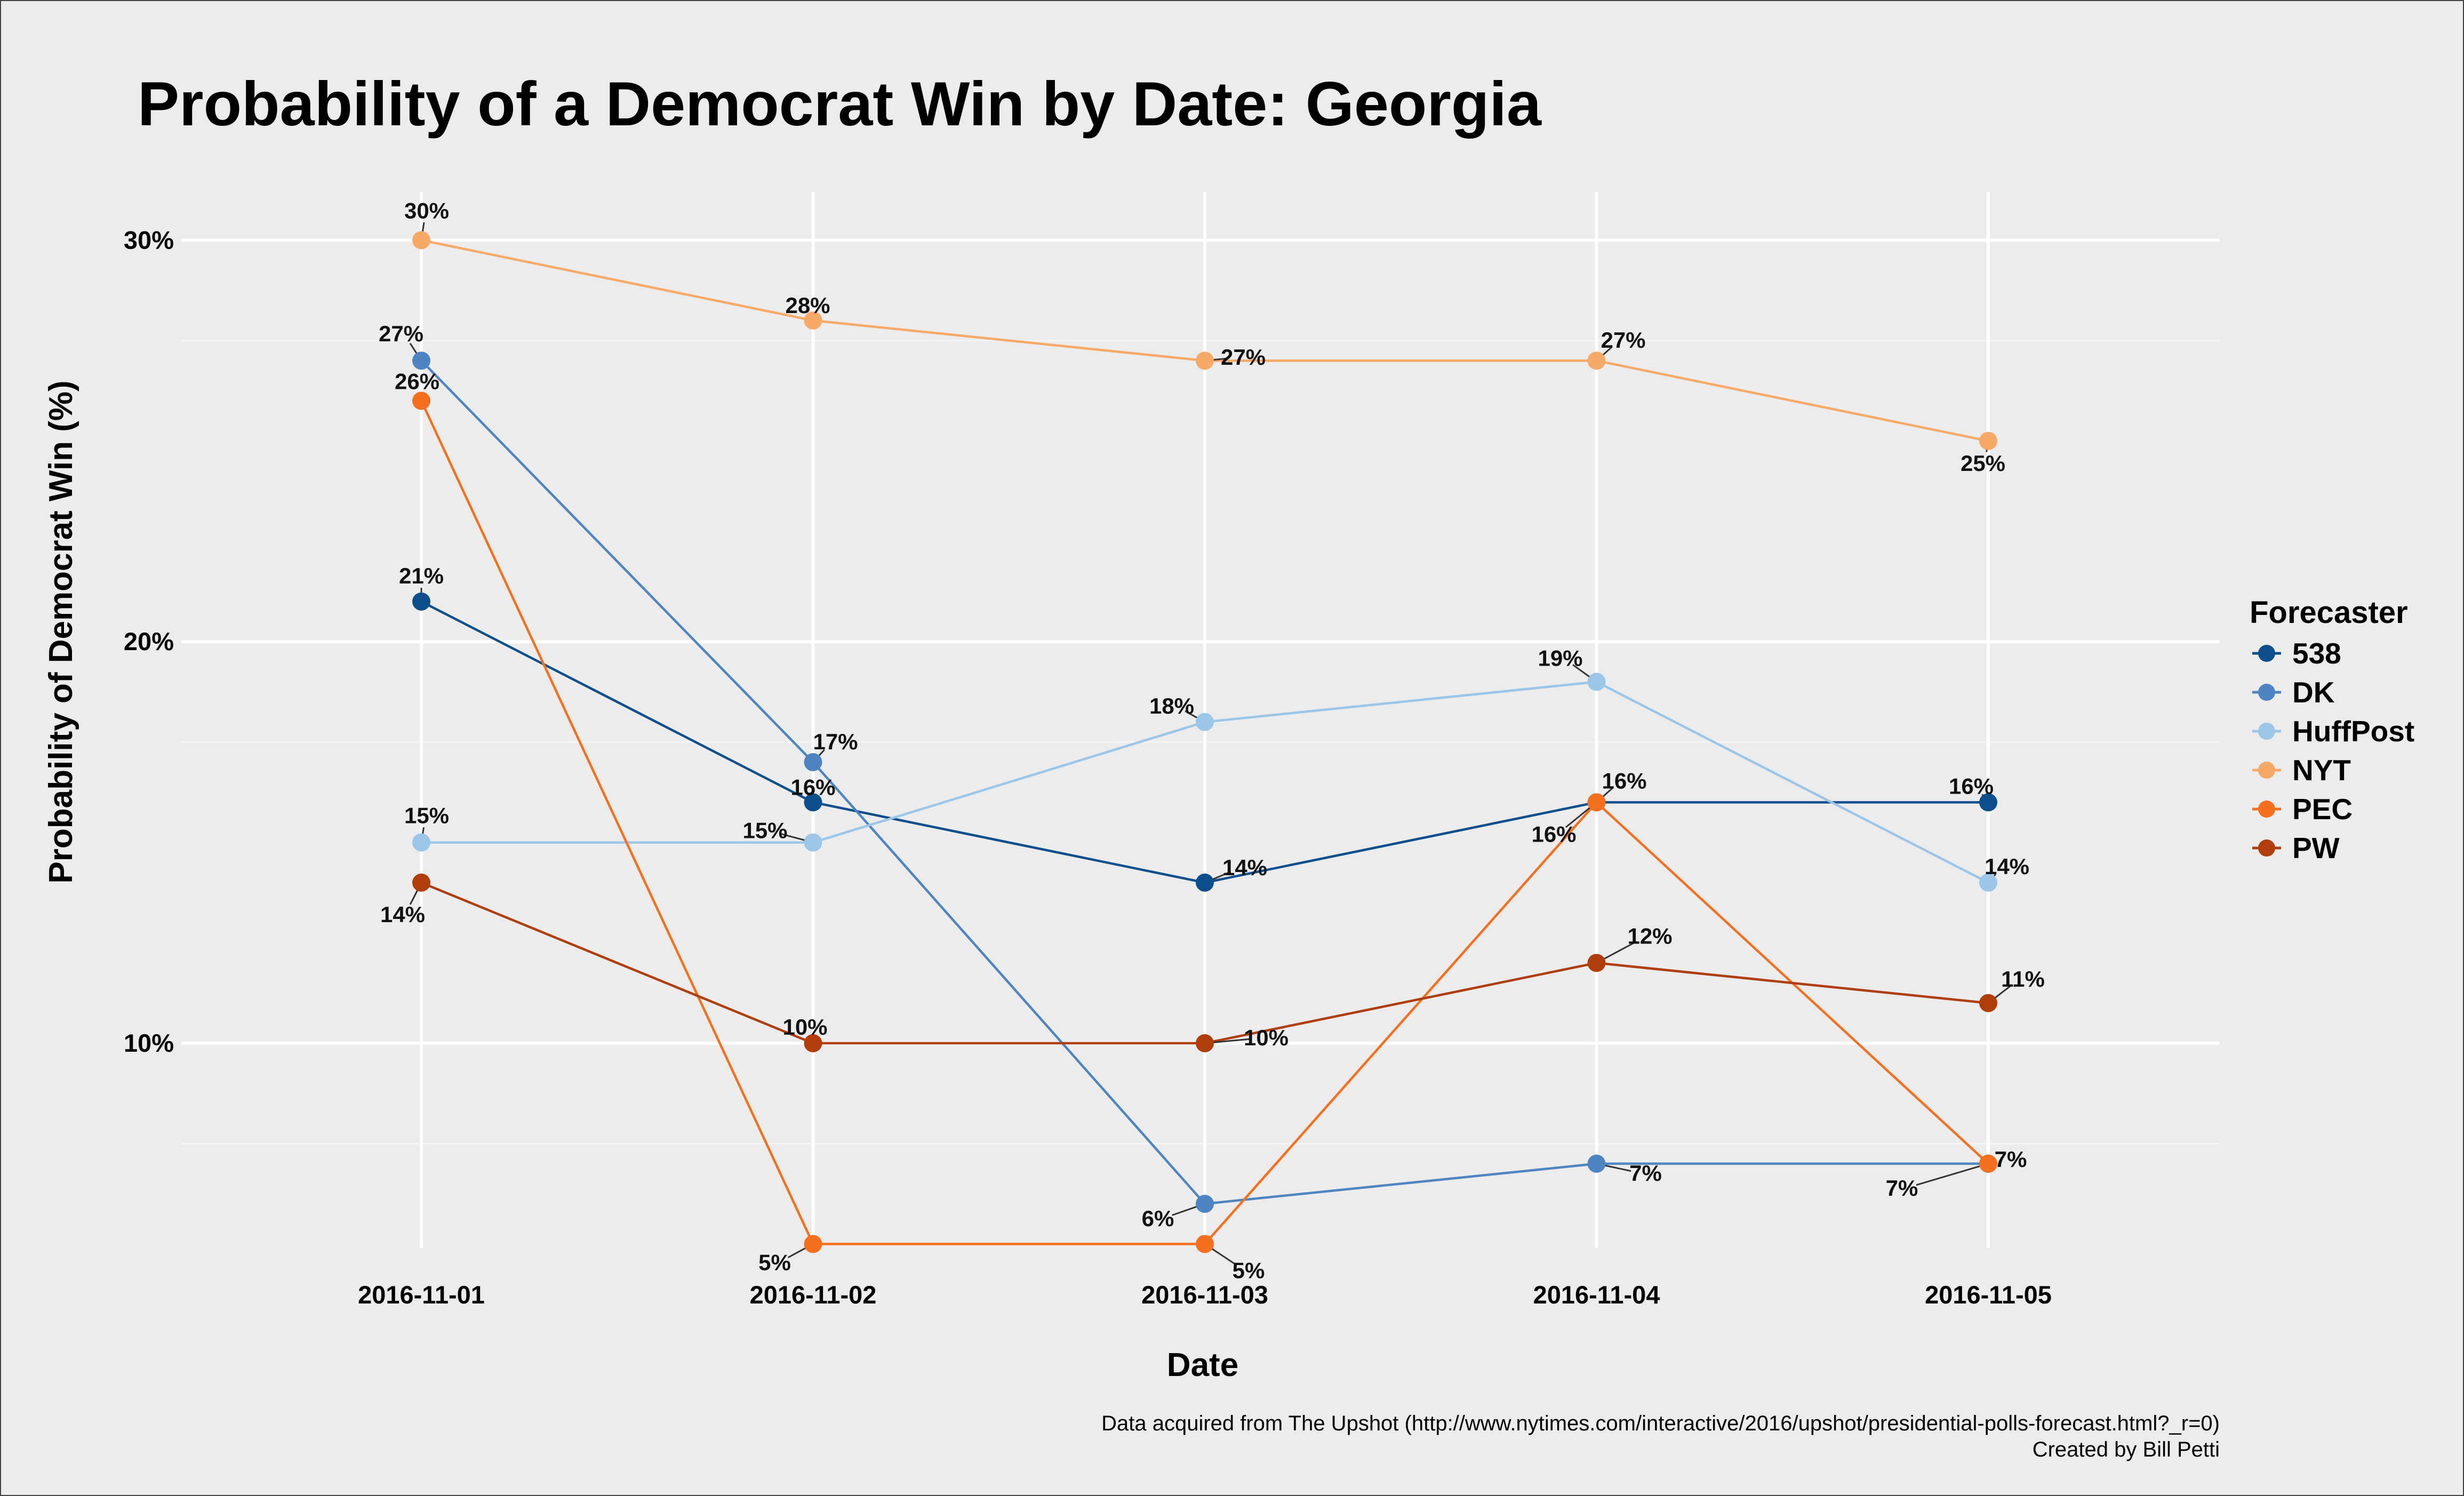  Describe the element at coordinates (1902, 1188) in the screenshot. I see `data-label-pec: 7%` at that location.